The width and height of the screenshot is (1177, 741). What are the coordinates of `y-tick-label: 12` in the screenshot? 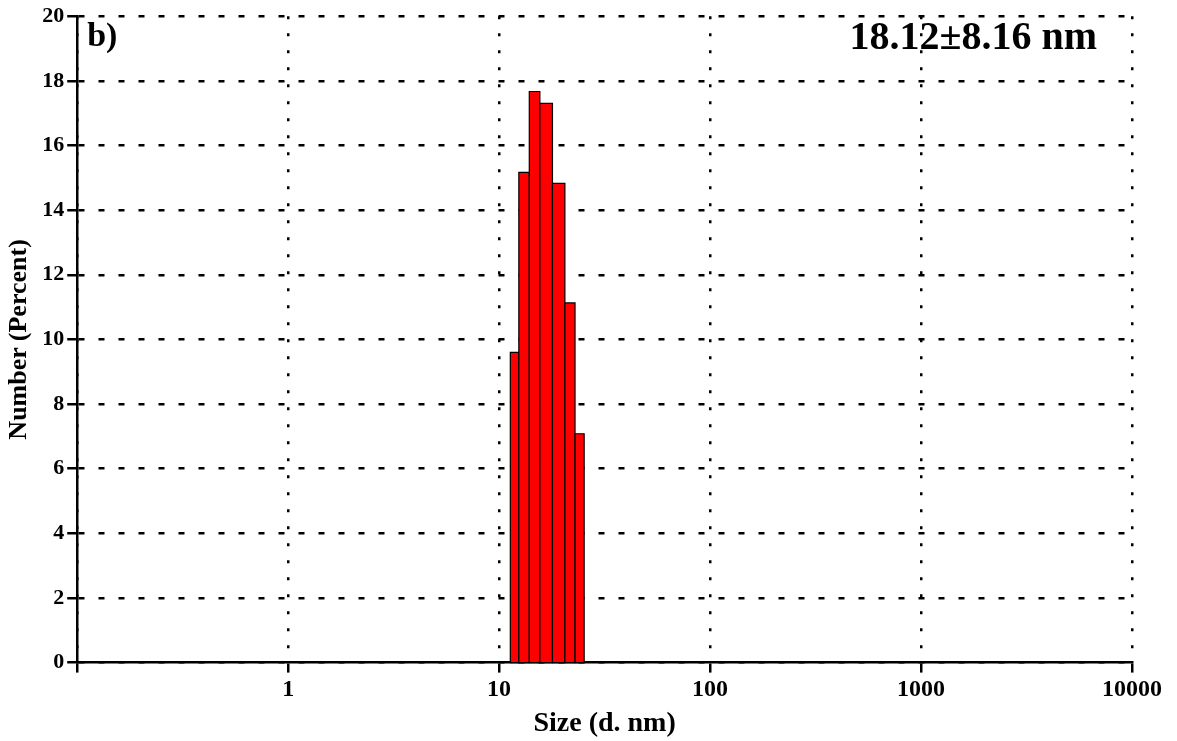 It's located at (53, 273).